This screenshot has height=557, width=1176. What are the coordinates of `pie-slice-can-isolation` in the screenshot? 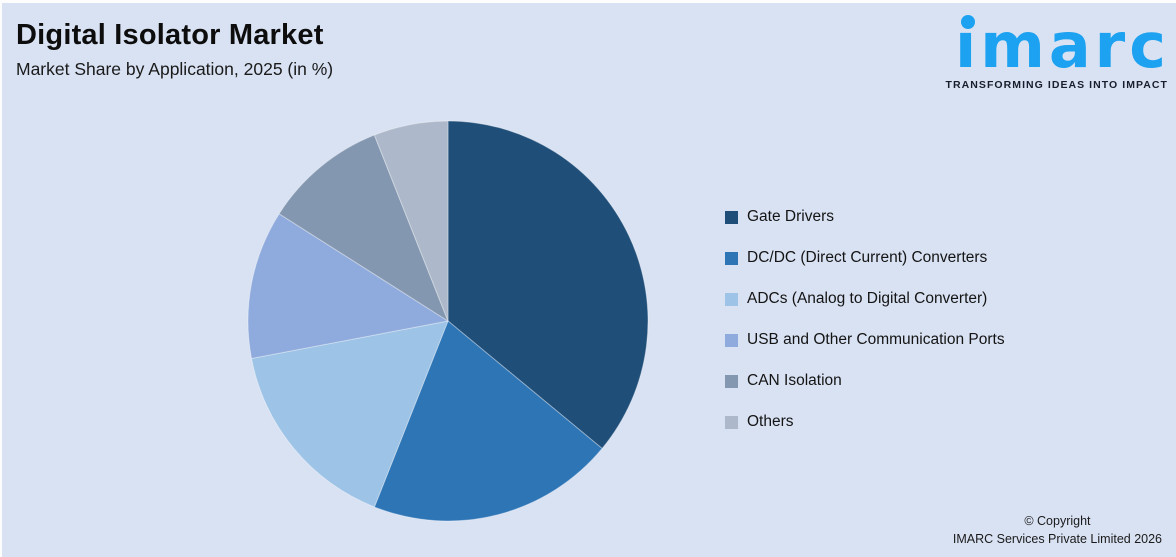 It's located at (363, 228).